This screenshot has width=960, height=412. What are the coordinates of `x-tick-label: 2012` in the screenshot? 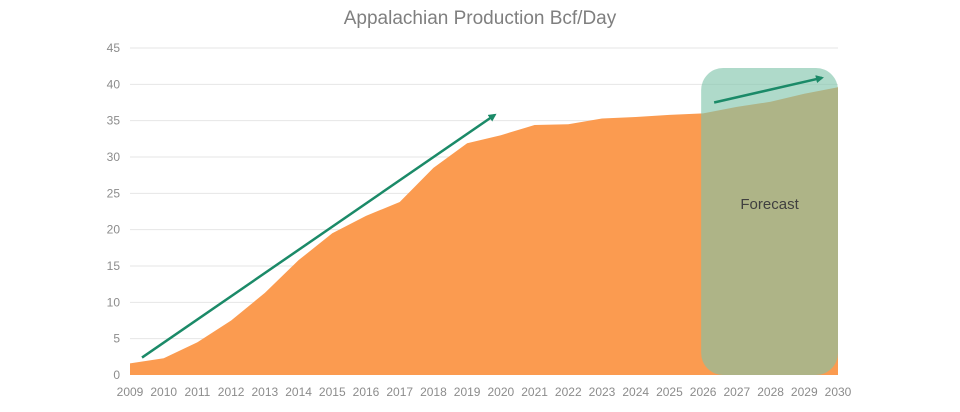 It's located at (231, 392).